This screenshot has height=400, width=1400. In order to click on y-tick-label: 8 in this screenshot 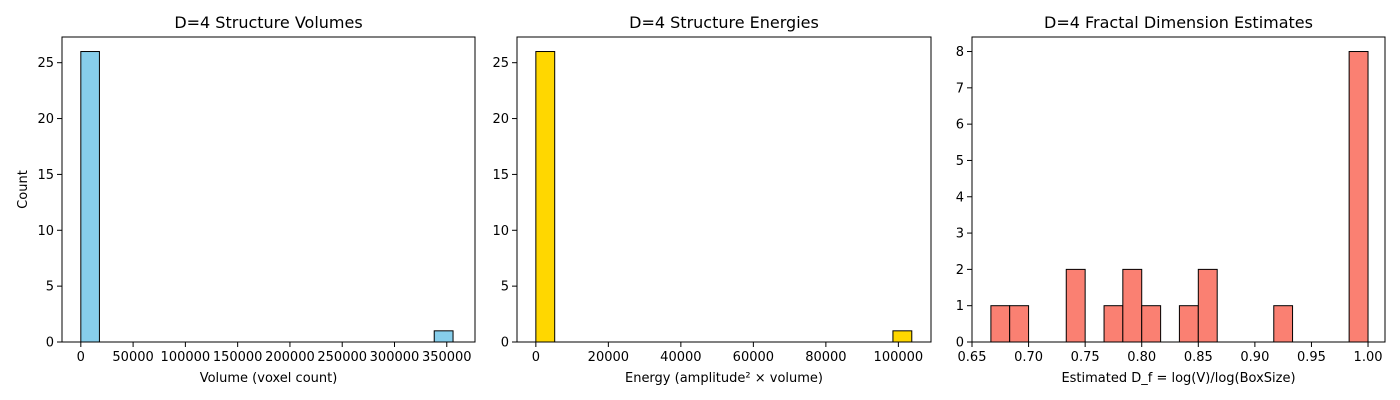, I will do `click(960, 52)`.